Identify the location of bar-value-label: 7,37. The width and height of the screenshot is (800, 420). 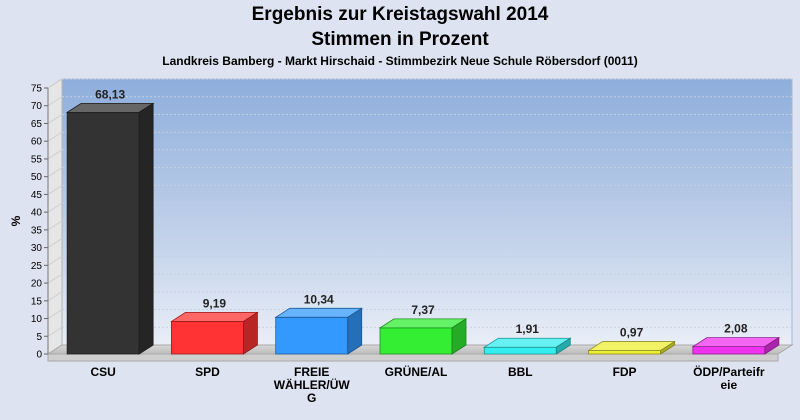
(423, 310).